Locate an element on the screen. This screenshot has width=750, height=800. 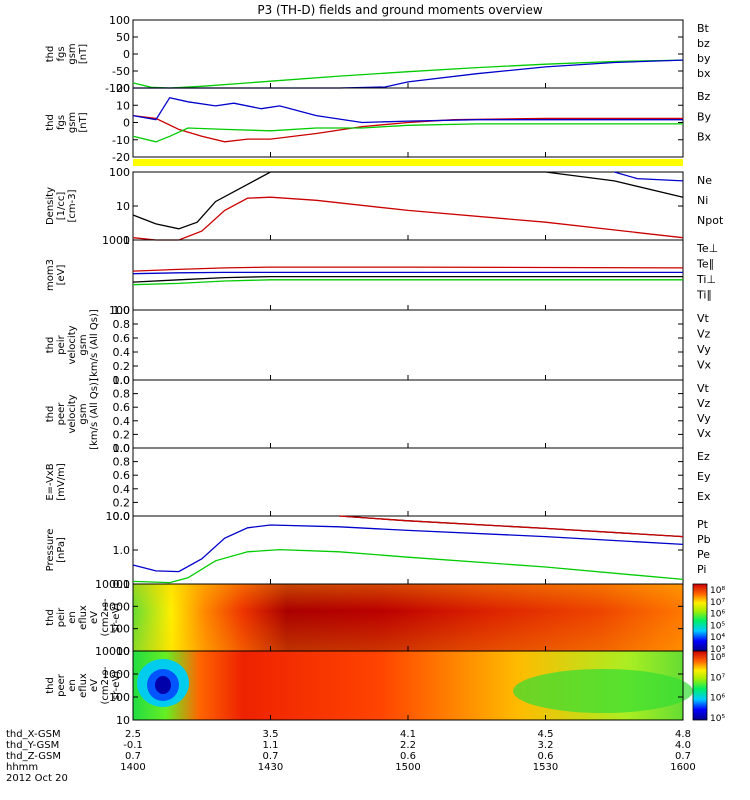
x-table-value: 1500 is located at coordinates (407, 767).